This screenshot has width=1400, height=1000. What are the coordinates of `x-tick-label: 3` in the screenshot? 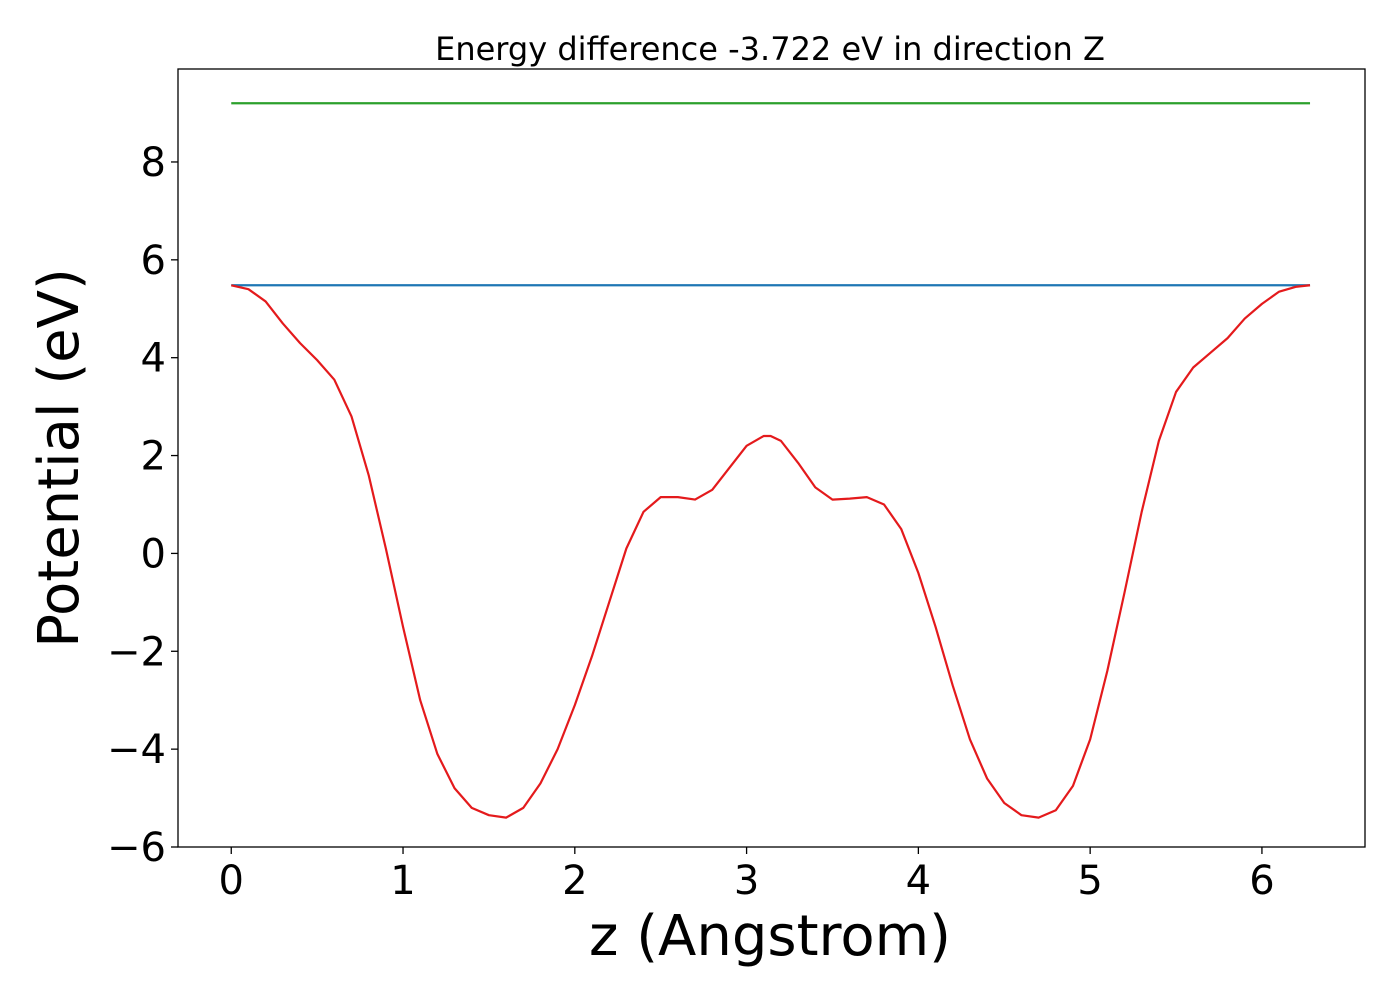 It's located at (746, 881).